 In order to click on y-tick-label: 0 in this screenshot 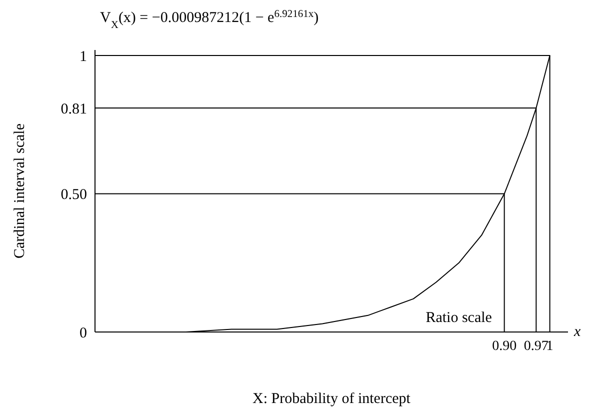, I will do `click(83, 333)`.